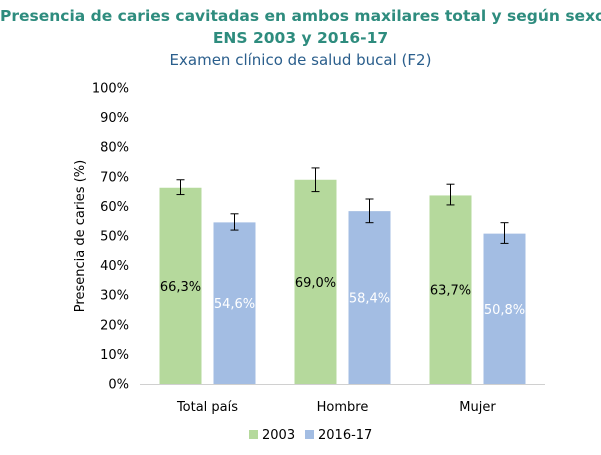 The width and height of the screenshot is (601, 455). Describe the element at coordinates (477, 407) in the screenshot. I see `x-tick-label: Mujer` at that location.